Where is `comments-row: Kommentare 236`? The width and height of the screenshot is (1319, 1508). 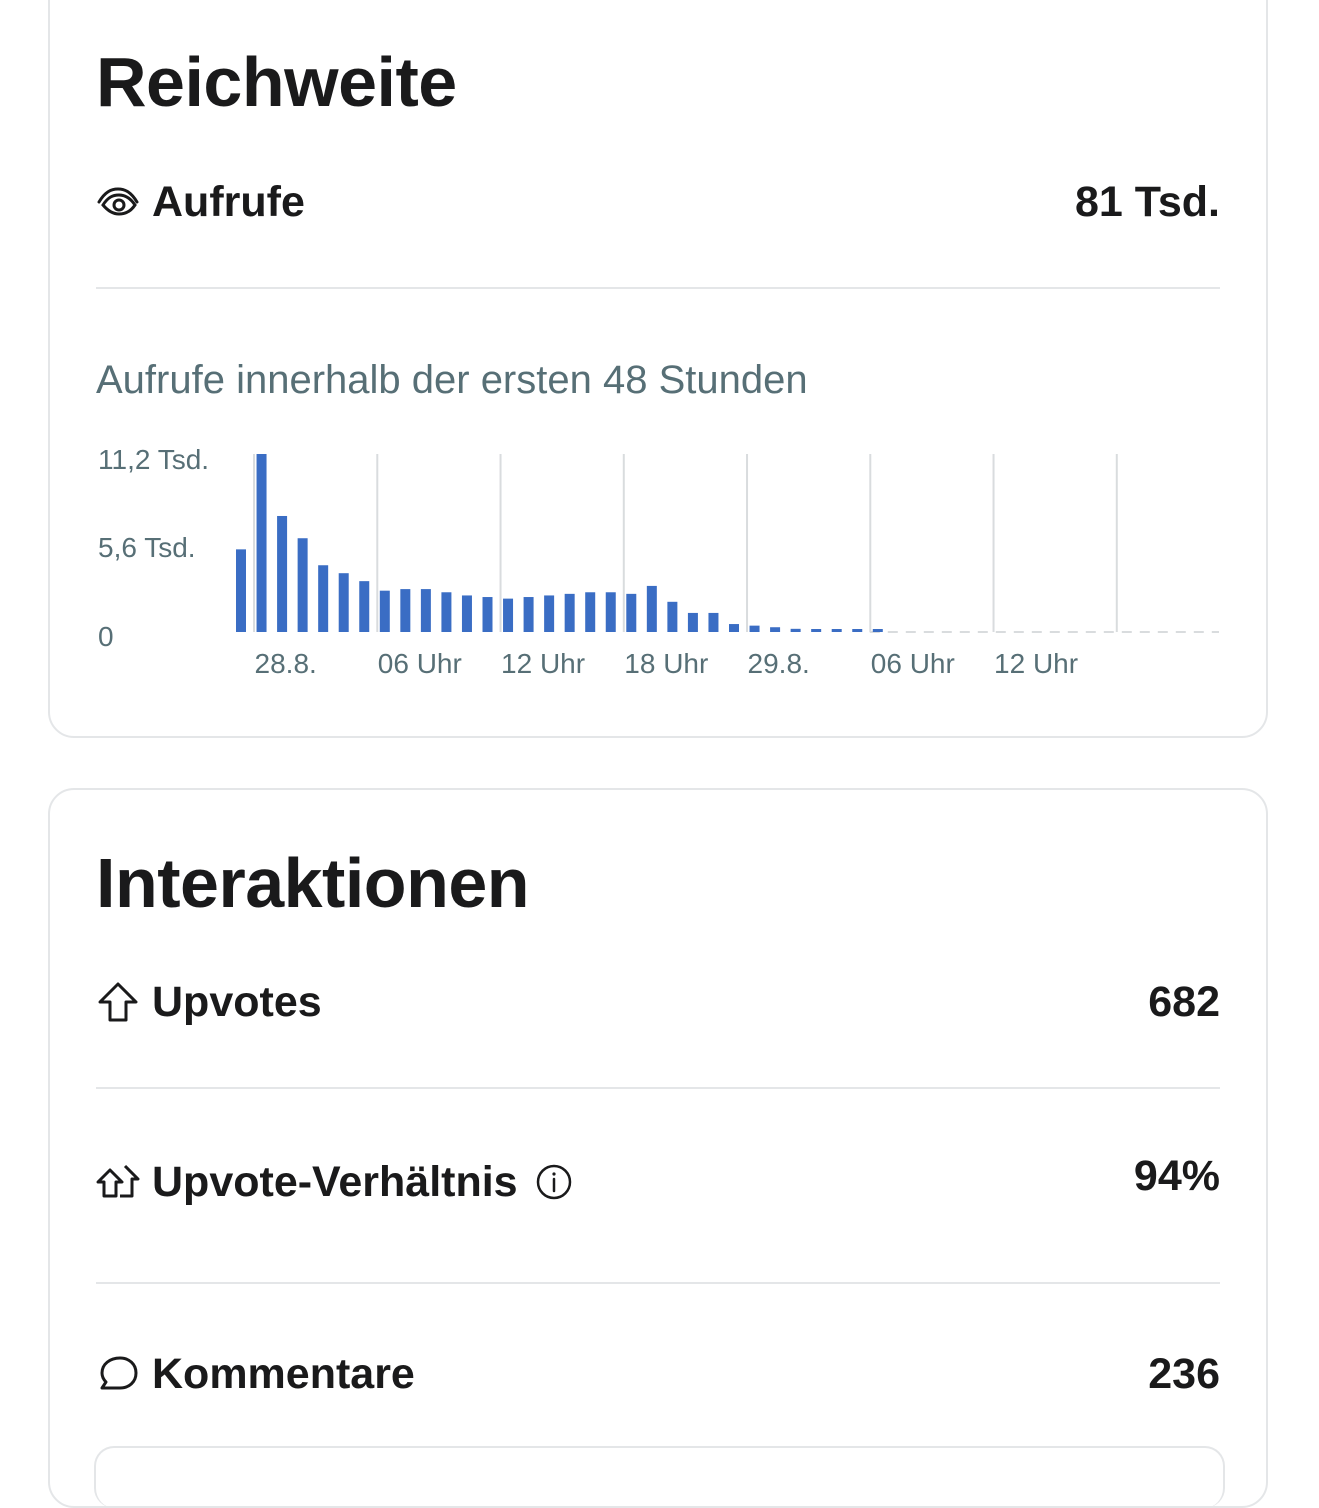 comments-row: Kommentare 236 is located at coordinates (658, 1374).